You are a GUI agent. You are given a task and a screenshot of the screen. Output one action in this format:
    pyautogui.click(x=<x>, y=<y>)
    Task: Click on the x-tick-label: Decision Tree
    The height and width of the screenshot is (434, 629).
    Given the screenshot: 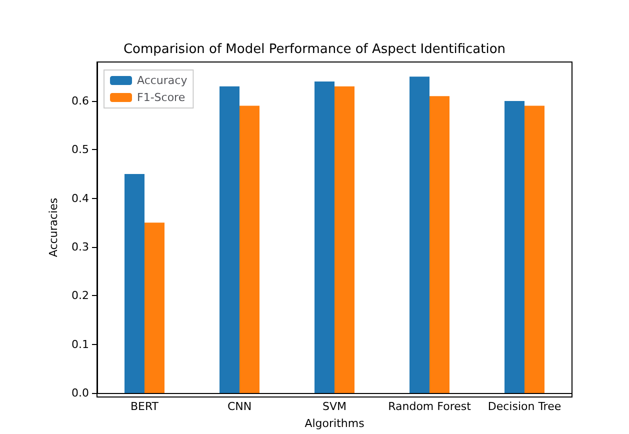 What is the action you would take?
    pyautogui.click(x=525, y=406)
    